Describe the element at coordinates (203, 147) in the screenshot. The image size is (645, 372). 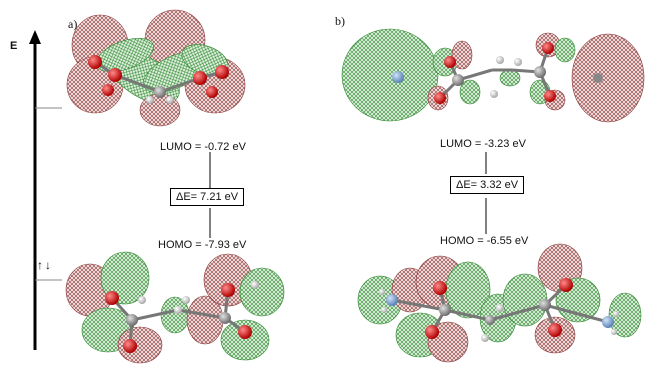
I see `panel-a-lumo-label: LUMO = -0.72 eV` at that location.